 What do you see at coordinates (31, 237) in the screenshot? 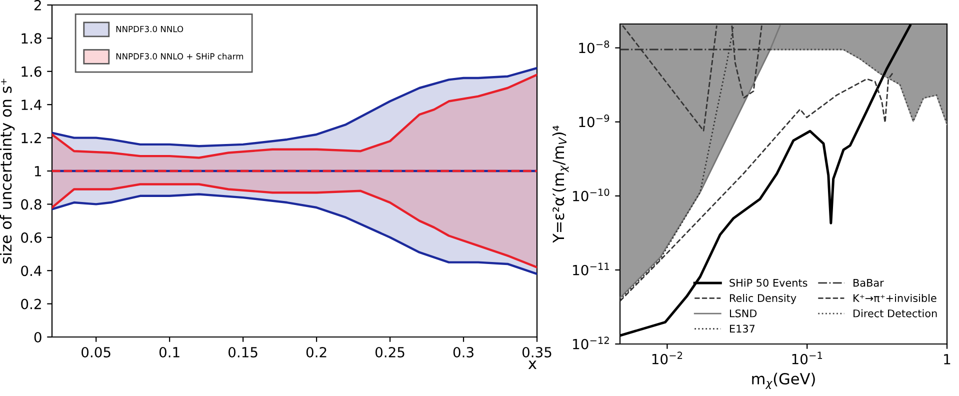
I see `y-tick-label: 0.6` at bounding box center [31, 237].